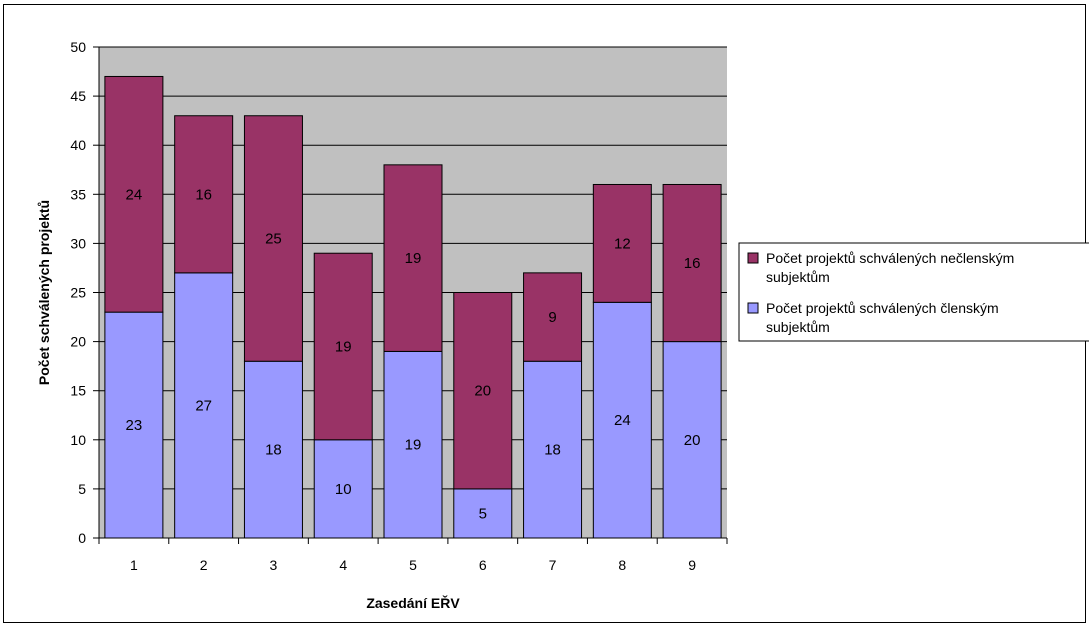 The height and width of the screenshot is (626, 1089). What do you see at coordinates (622, 565) in the screenshot?
I see `x-tick-label: 8` at bounding box center [622, 565].